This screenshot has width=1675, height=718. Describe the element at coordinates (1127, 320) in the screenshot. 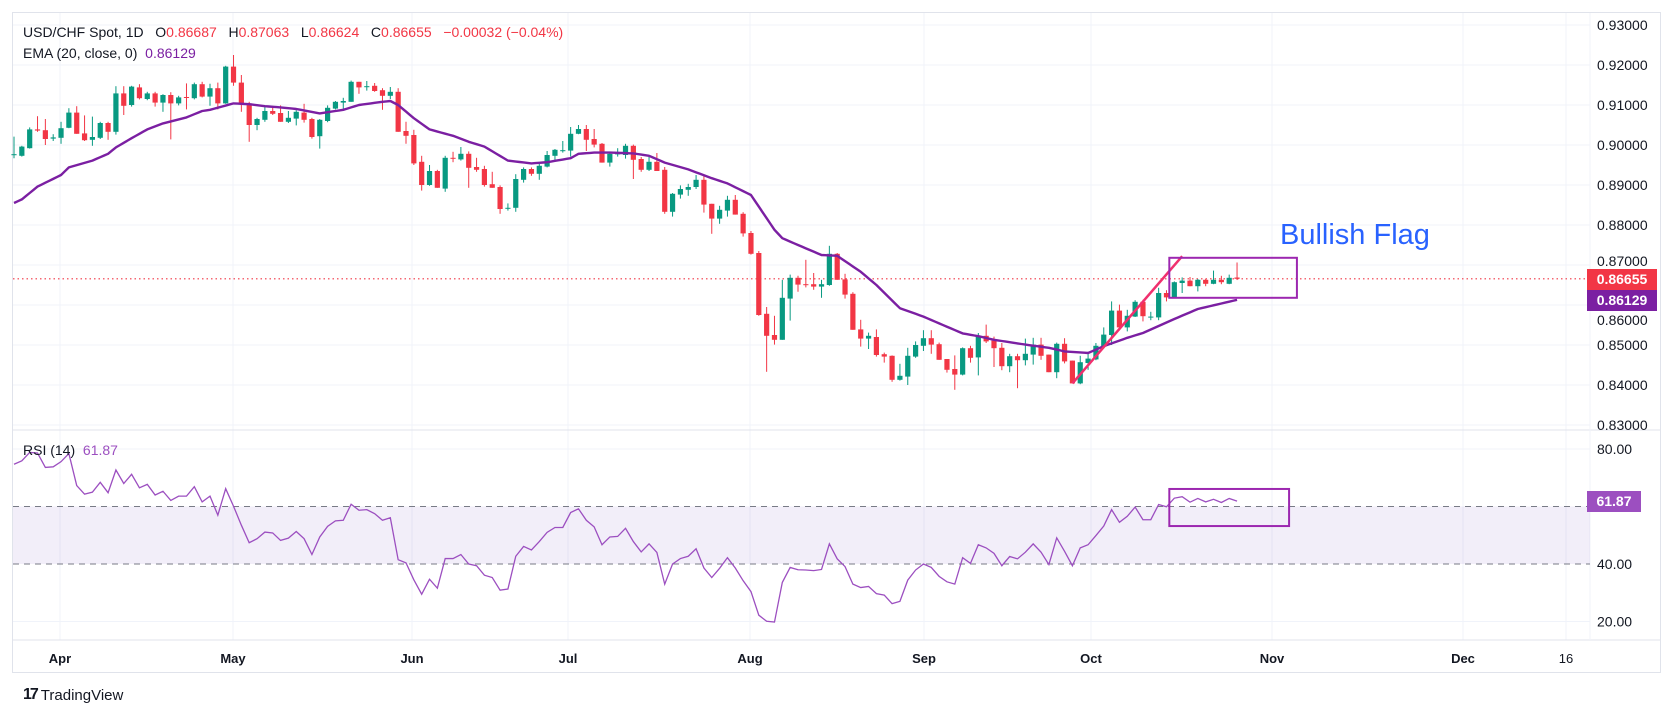

I see `flag-pole-line` at that location.